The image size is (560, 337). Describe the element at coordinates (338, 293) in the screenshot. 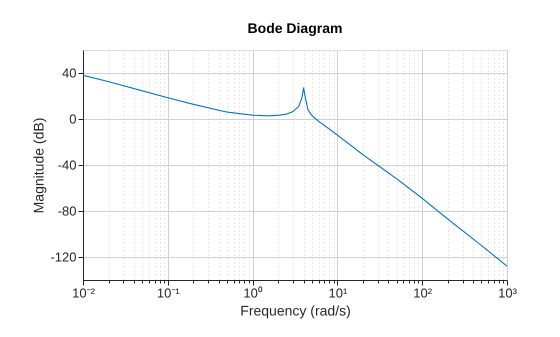

I see `x-tick-label: 10¹` at that location.